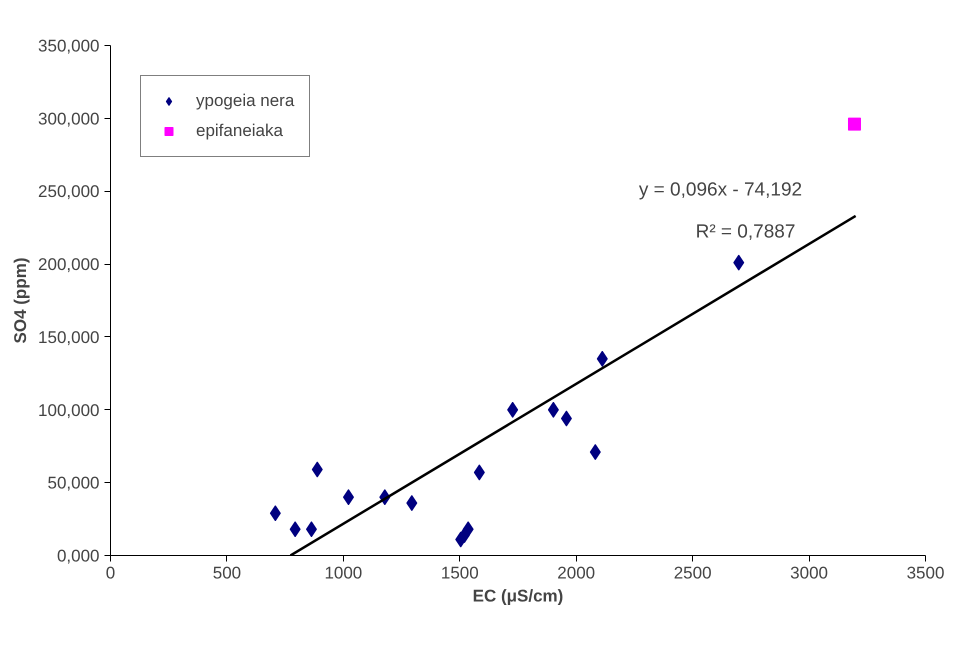  What do you see at coordinates (111, 573) in the screenshot?
I see `x-tick-label: 0` at bounding box center [111, 573].